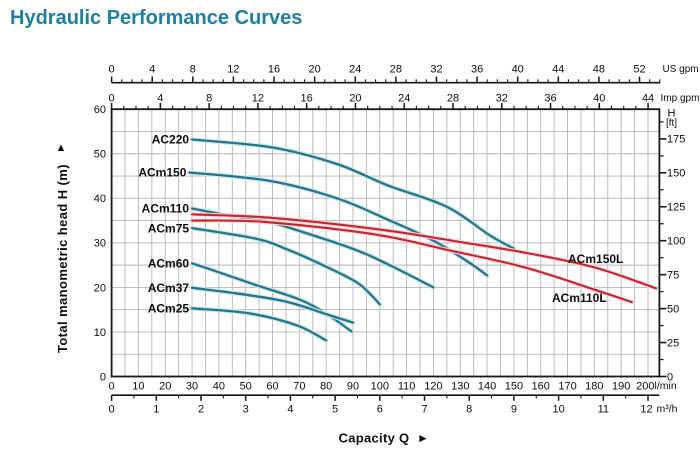 Image resolution: width=700 pixels, height=451 pixels. Describe the element at coordinates (61, 148) in the screenshot. I see `y-axis-arrow-icon: ▲` at that location.